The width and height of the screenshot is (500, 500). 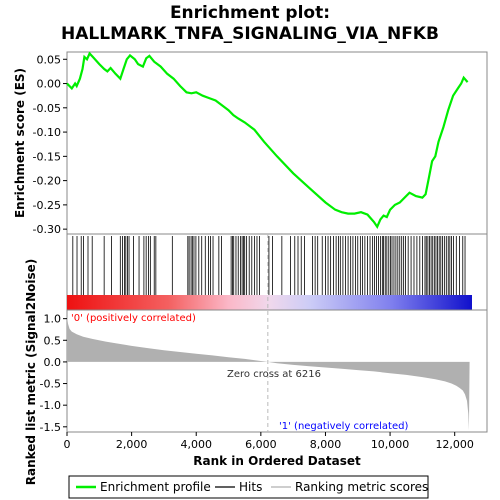 What do you see at coordinates (50, 427) in the screenshot?
I see `metric-y-tick-label: -1.5` at bounding box center [50, 427].